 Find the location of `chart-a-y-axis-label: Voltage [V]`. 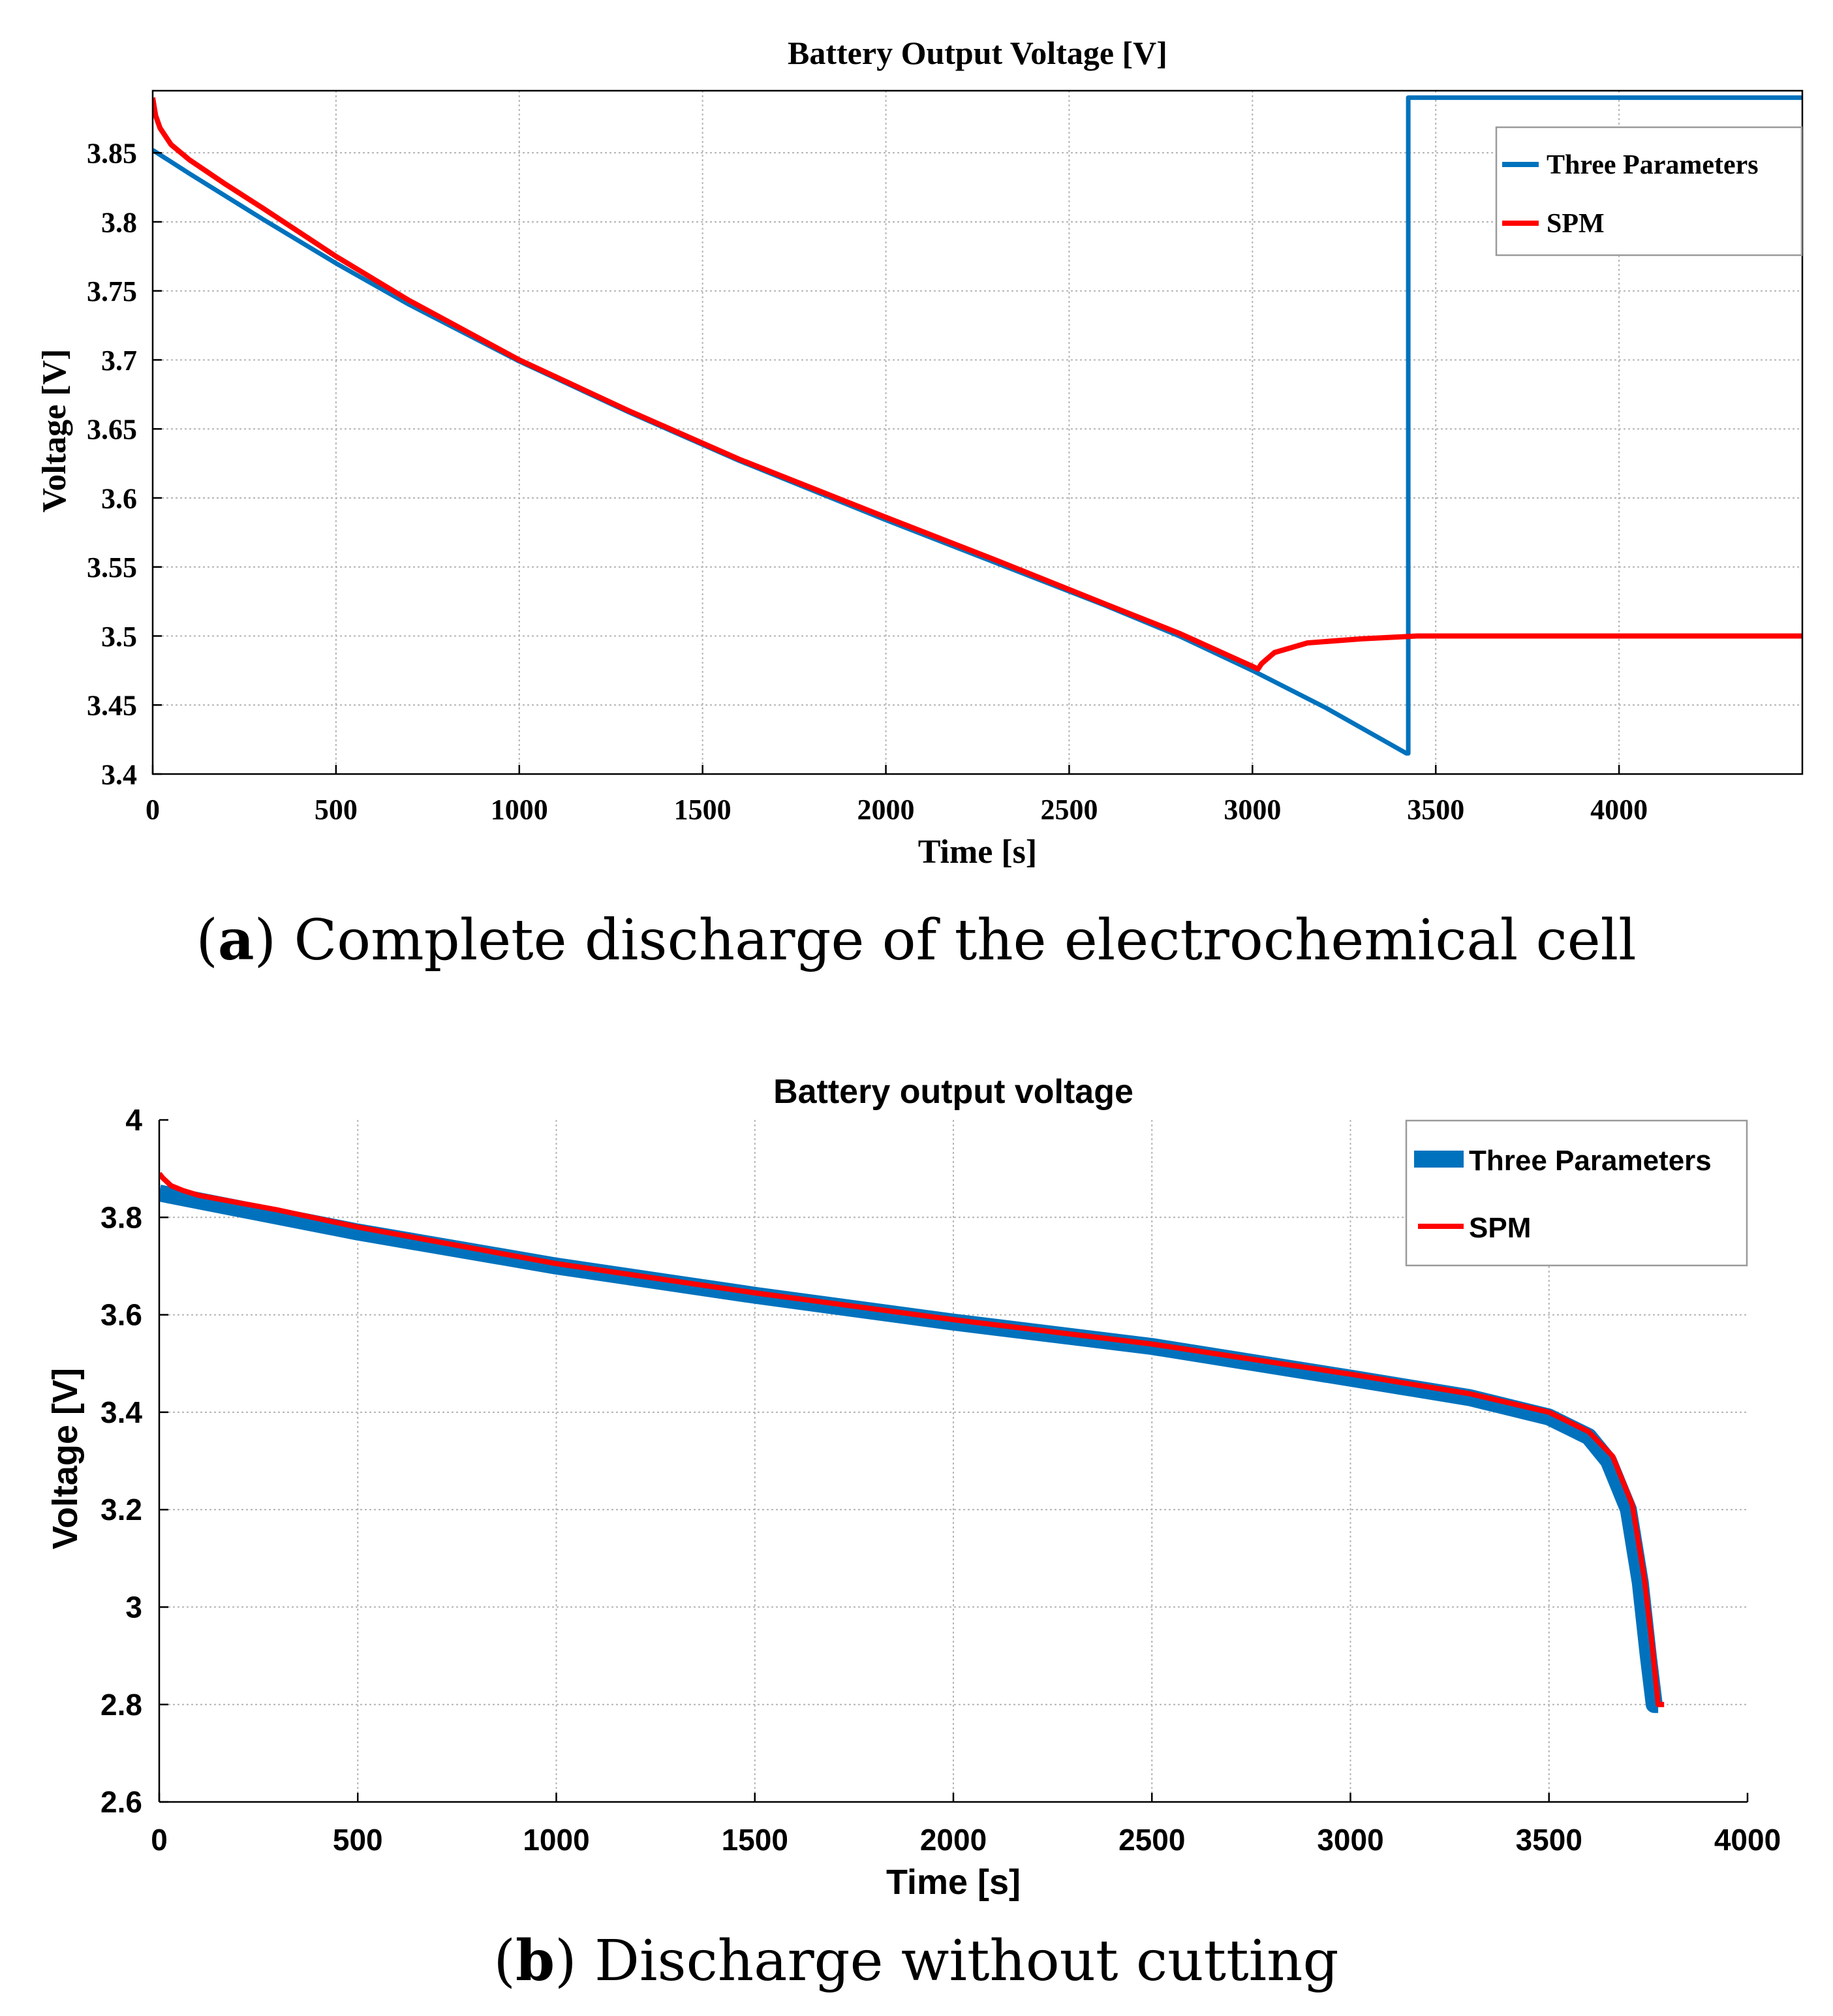

chart-a-y-axis-label: Voltage [V] is located at coordinates (54, 431).